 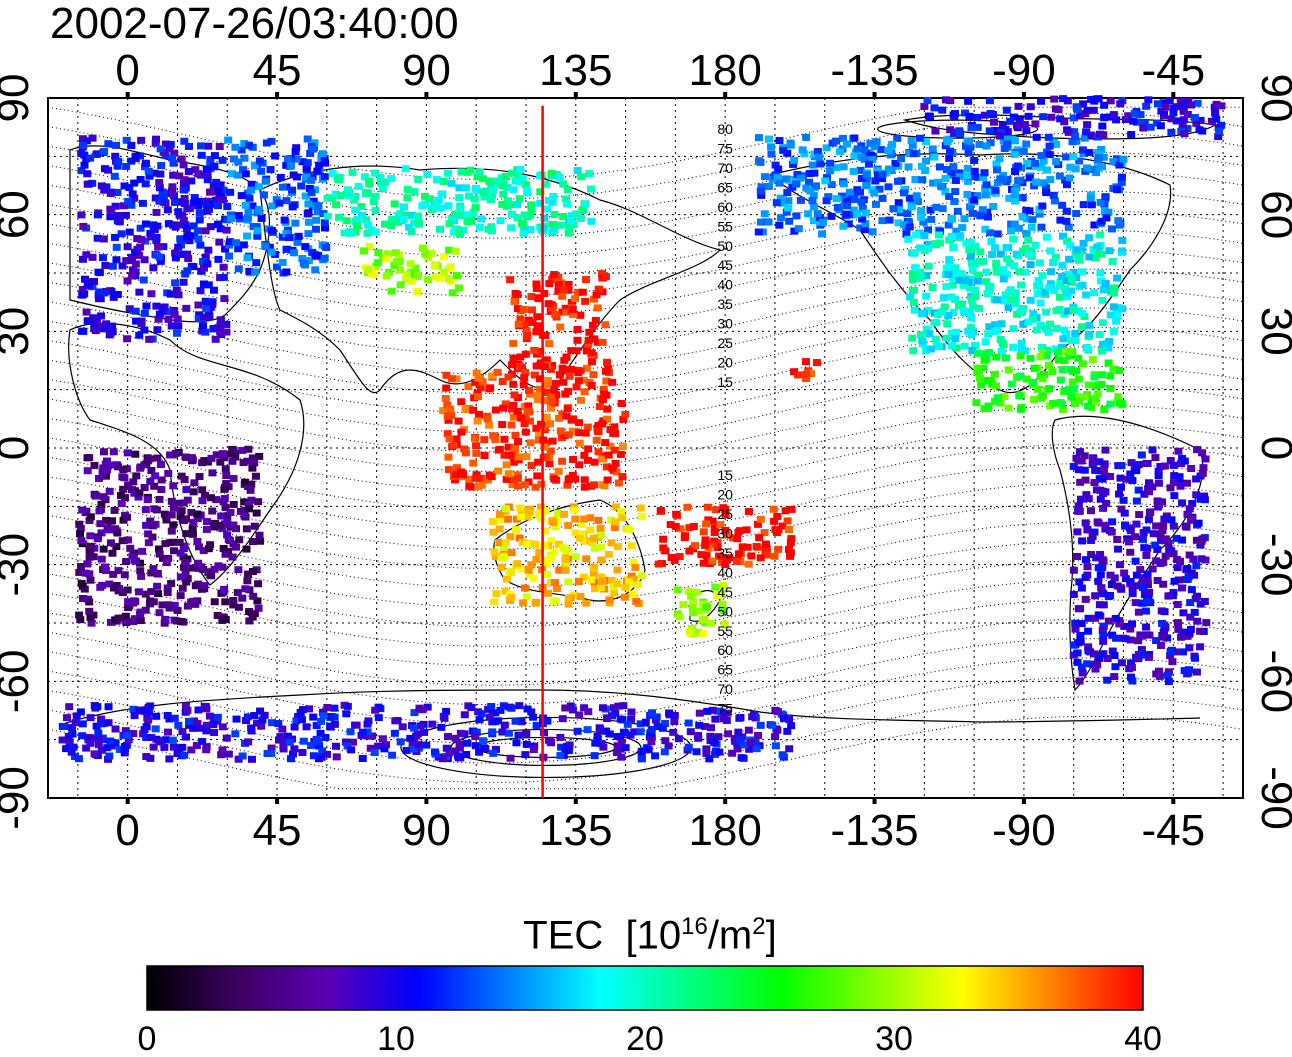 I want to click on colorbar-title-text: TEC, so click(x=563, y=935).